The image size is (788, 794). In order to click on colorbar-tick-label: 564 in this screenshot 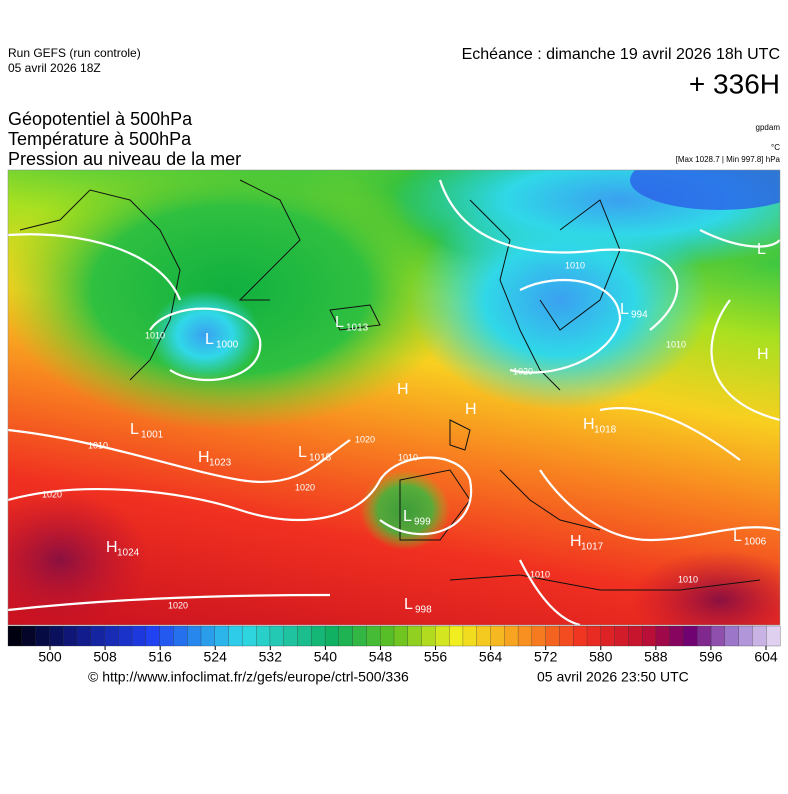, I will do `click(491, 657)`.